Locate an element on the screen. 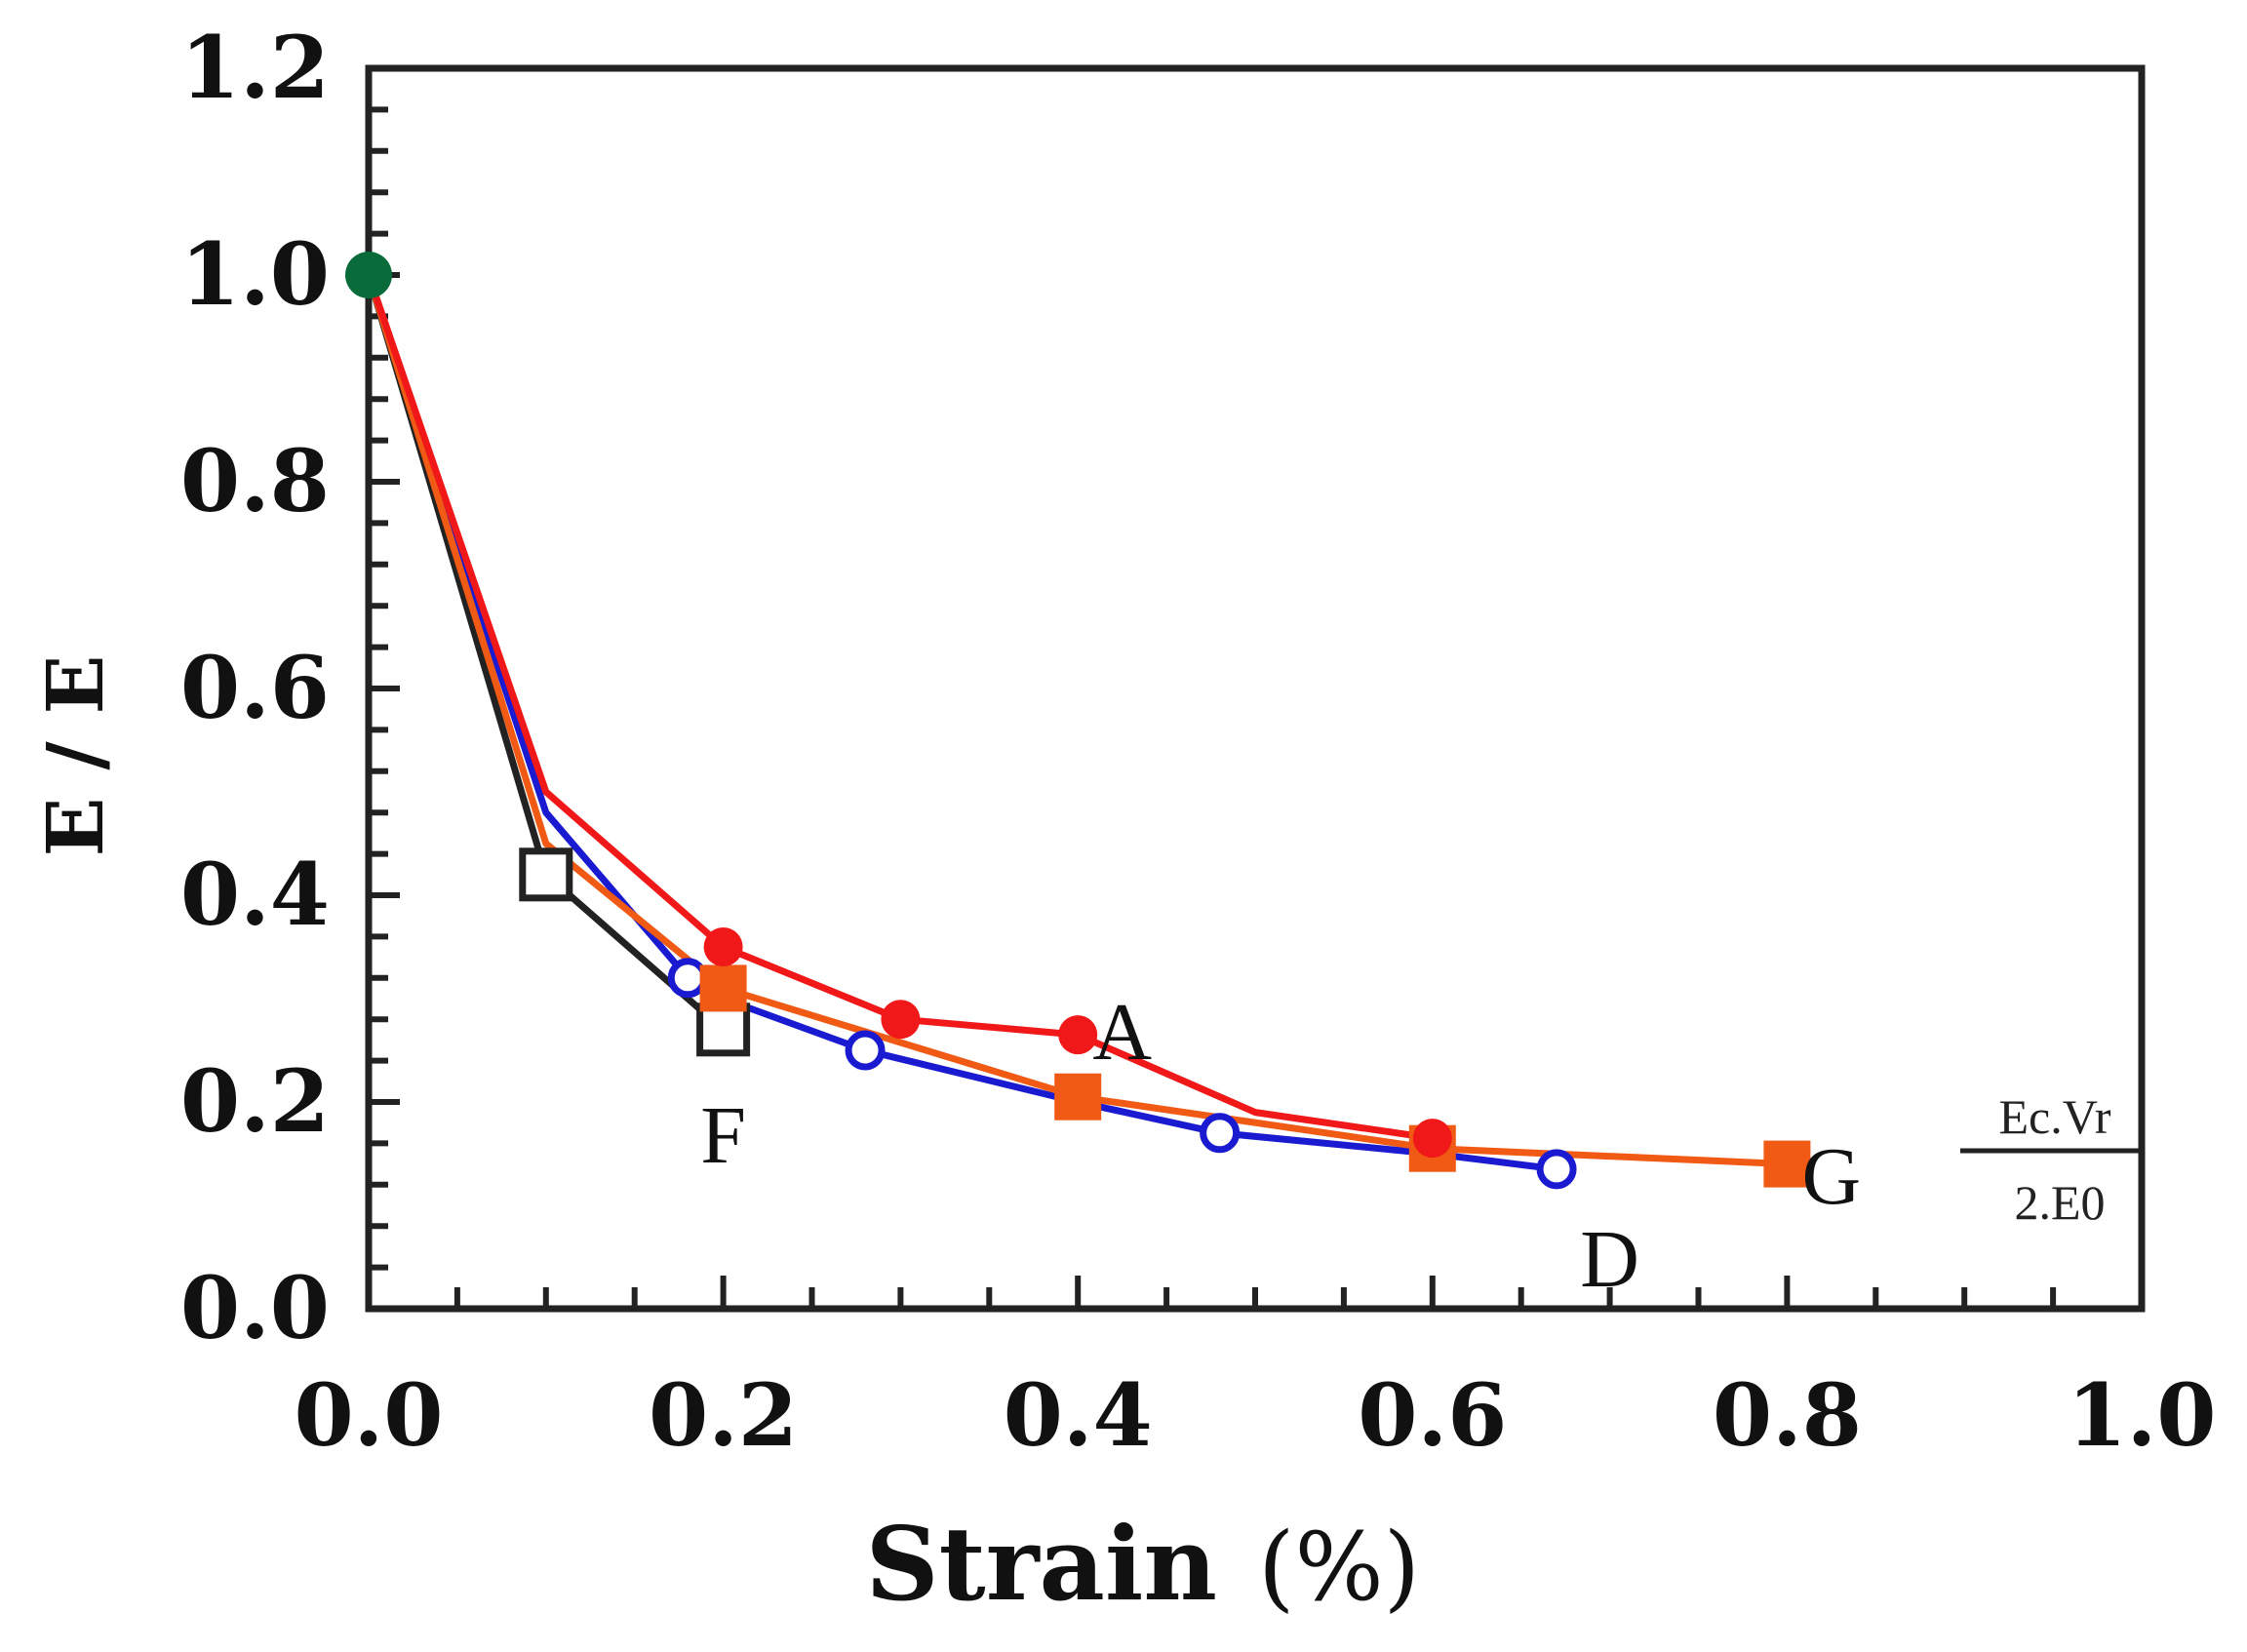 The height and width of the screenshot is (1652, 2247). annotation-label: F is located at coordinates (723, 1135).